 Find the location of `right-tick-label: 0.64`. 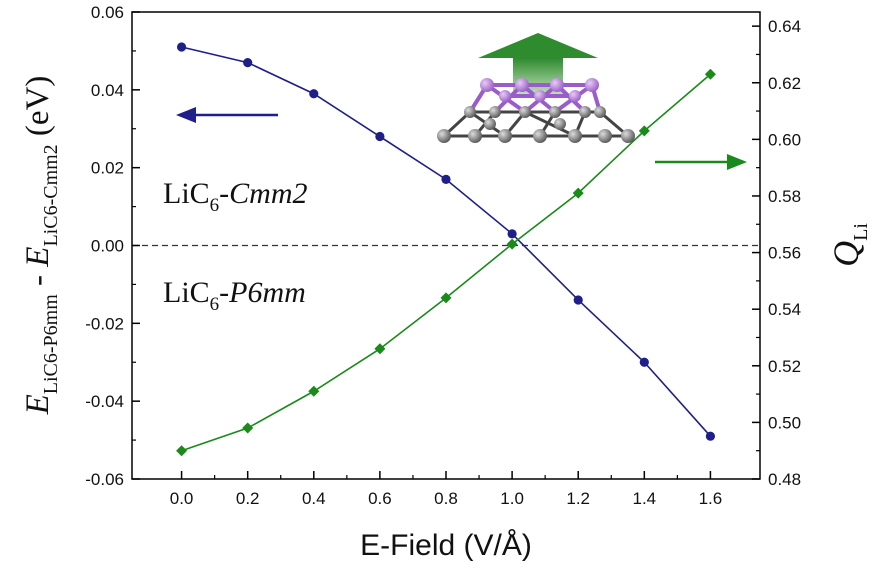

right-tick-label: 0.64 is located at coordinates (784, 26).